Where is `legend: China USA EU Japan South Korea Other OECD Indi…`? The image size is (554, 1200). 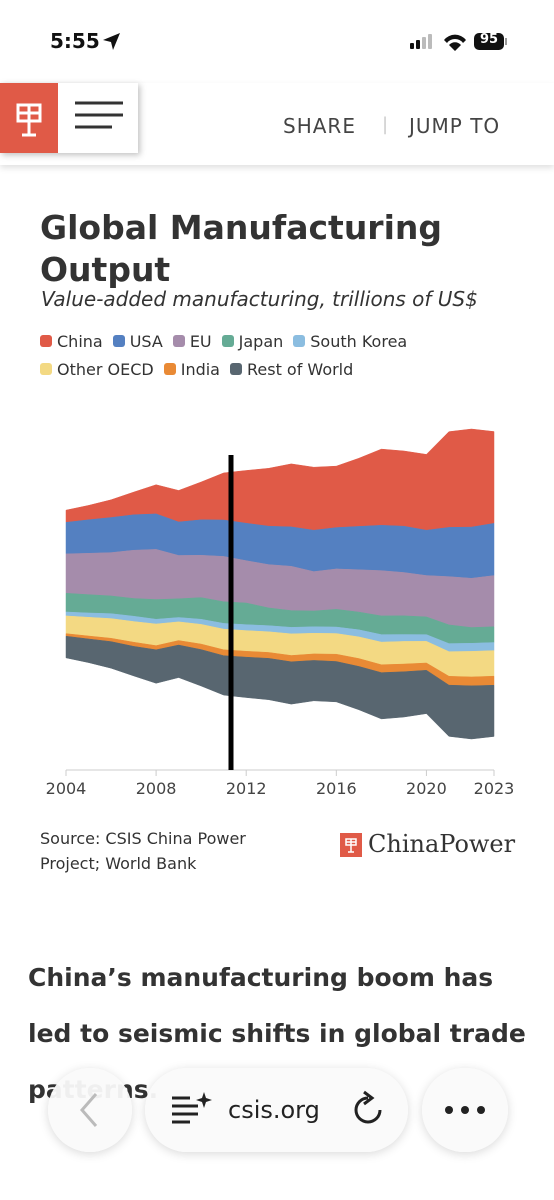 legend: China USA EU Japan South Korea Other OECD Indi… is located at coordinates (240, 355).